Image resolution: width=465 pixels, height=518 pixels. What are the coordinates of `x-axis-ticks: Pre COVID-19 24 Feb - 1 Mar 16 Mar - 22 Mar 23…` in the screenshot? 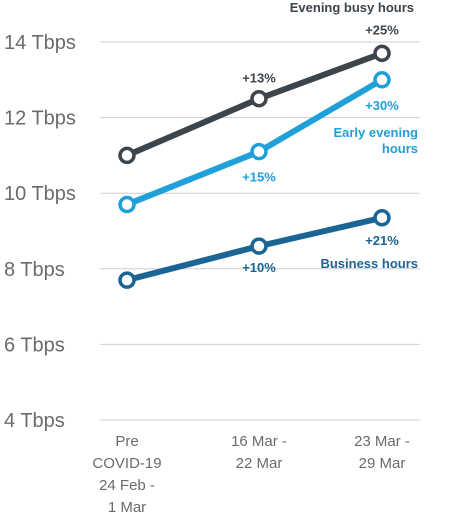 It's located at (251, 474).